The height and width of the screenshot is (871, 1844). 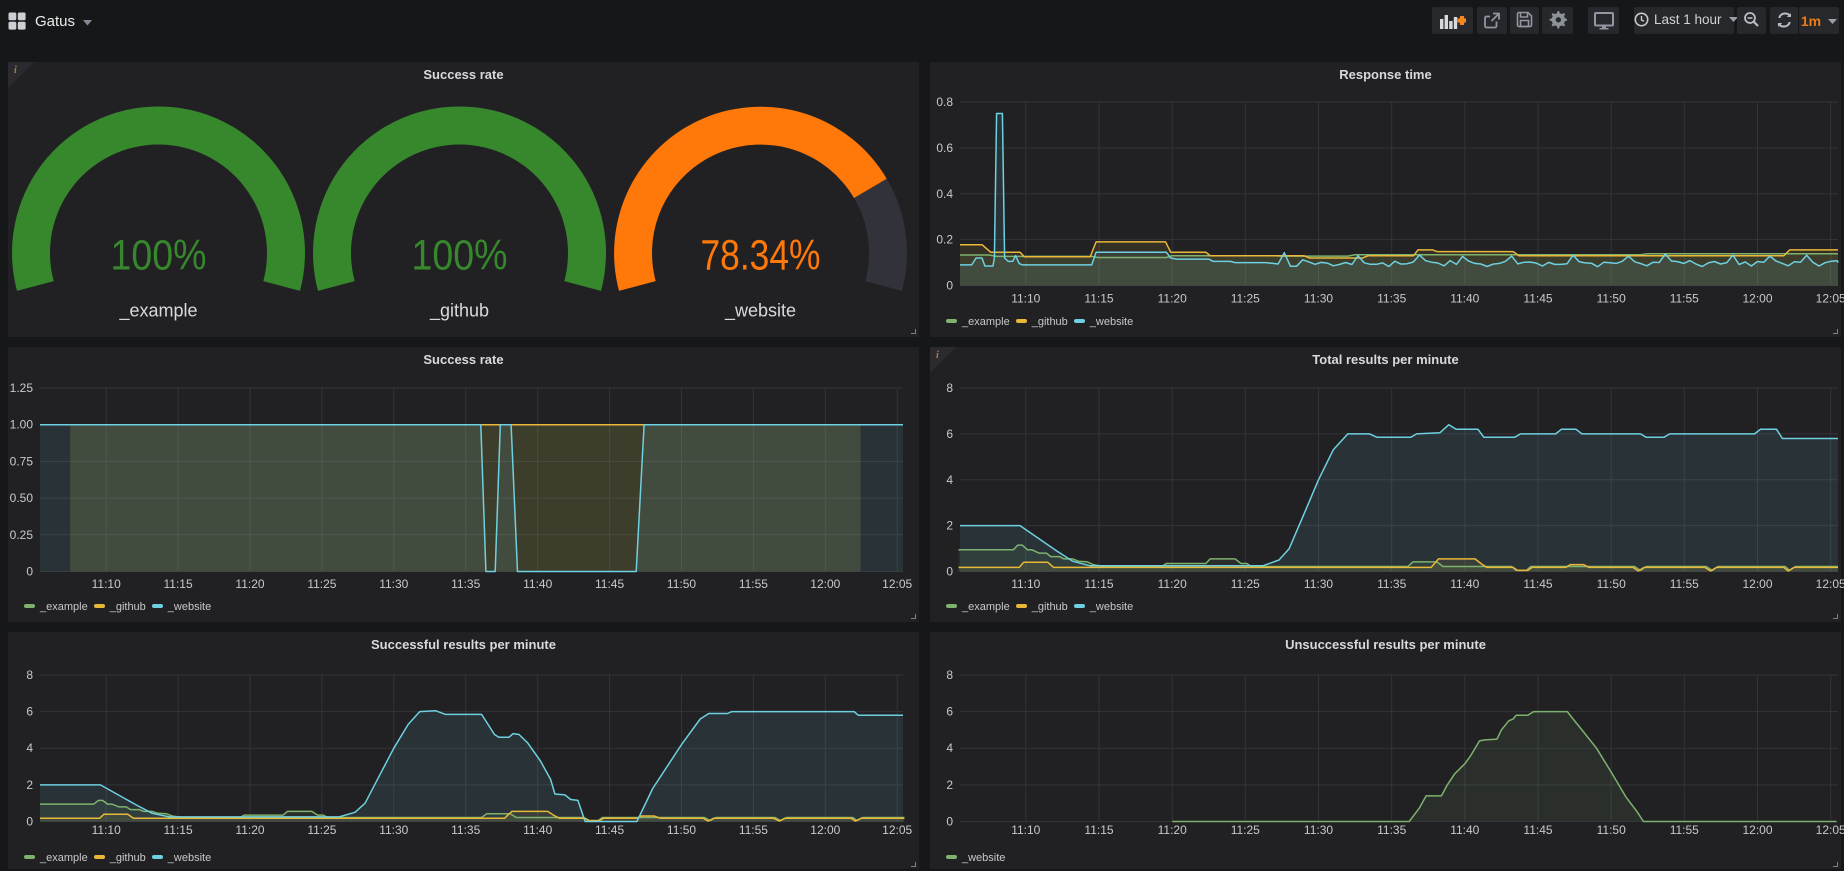 I want to click on svg-text: _example, so click(x=157, y=311).